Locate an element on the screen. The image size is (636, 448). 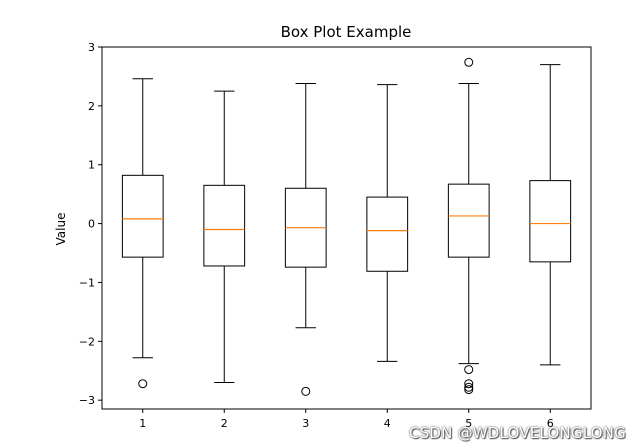
y-tick-label: 1 is located at coordinates (91, 165).